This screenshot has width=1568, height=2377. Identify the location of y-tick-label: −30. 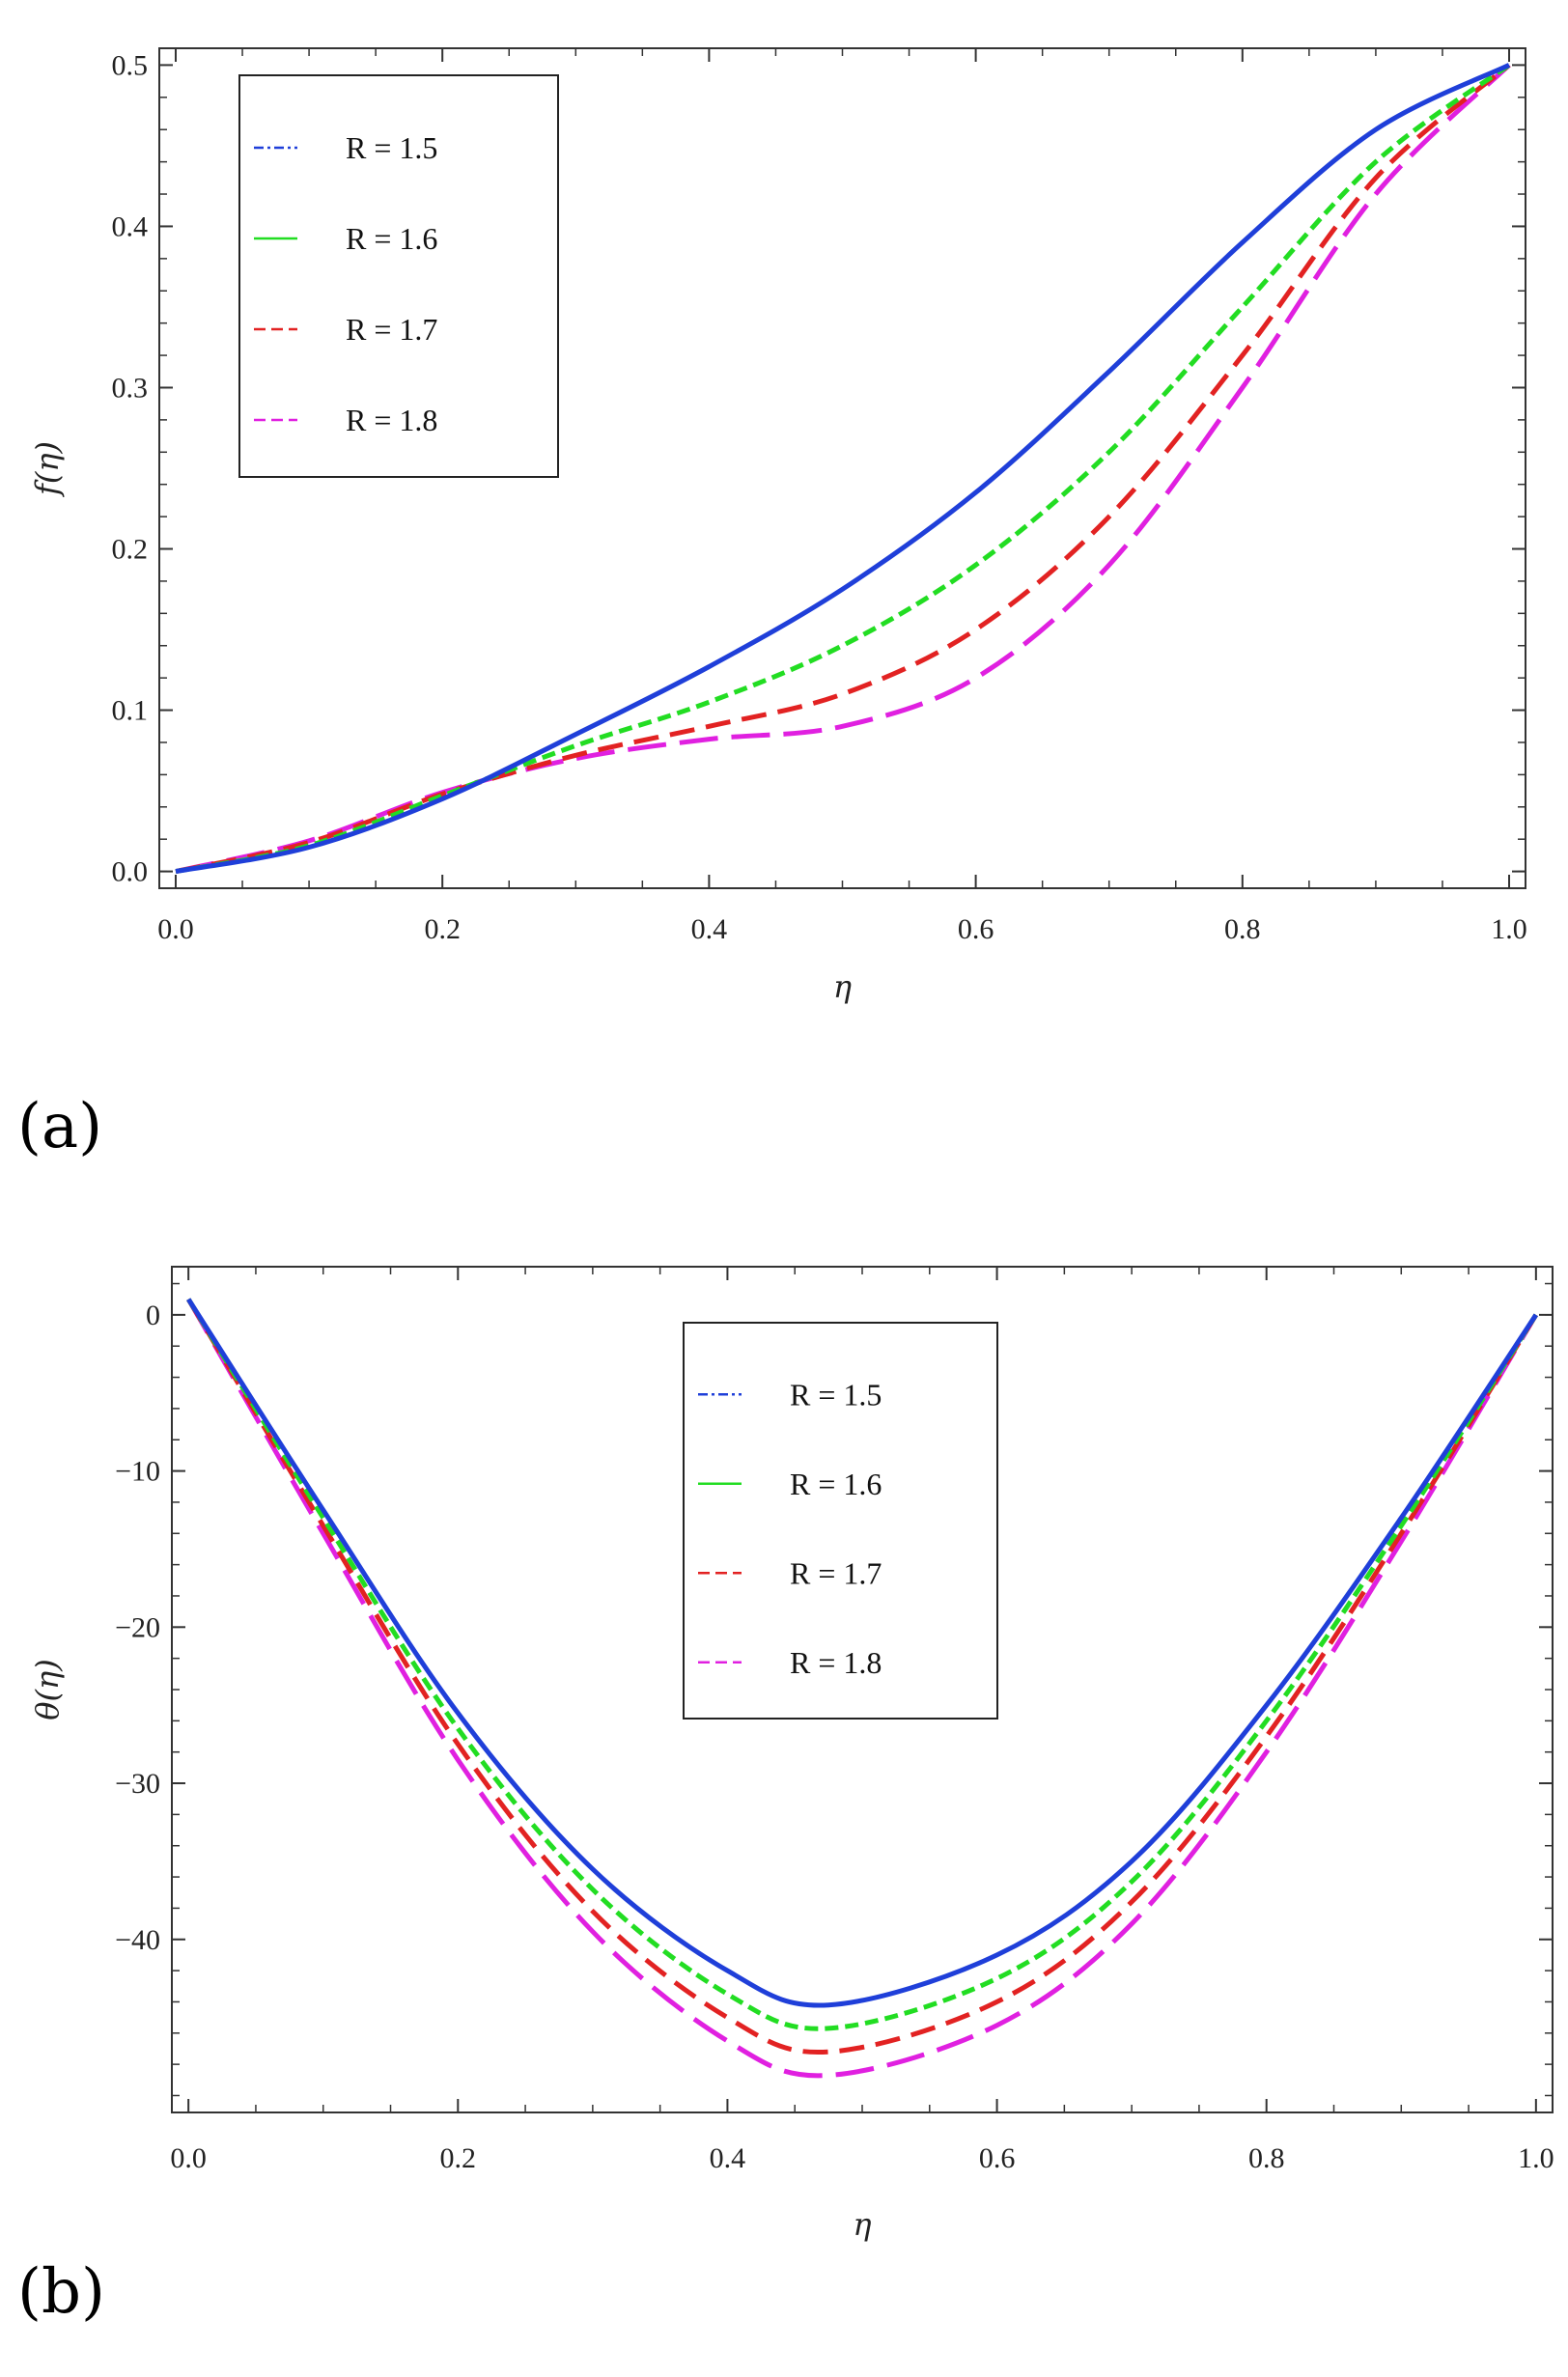
(138, 1784).